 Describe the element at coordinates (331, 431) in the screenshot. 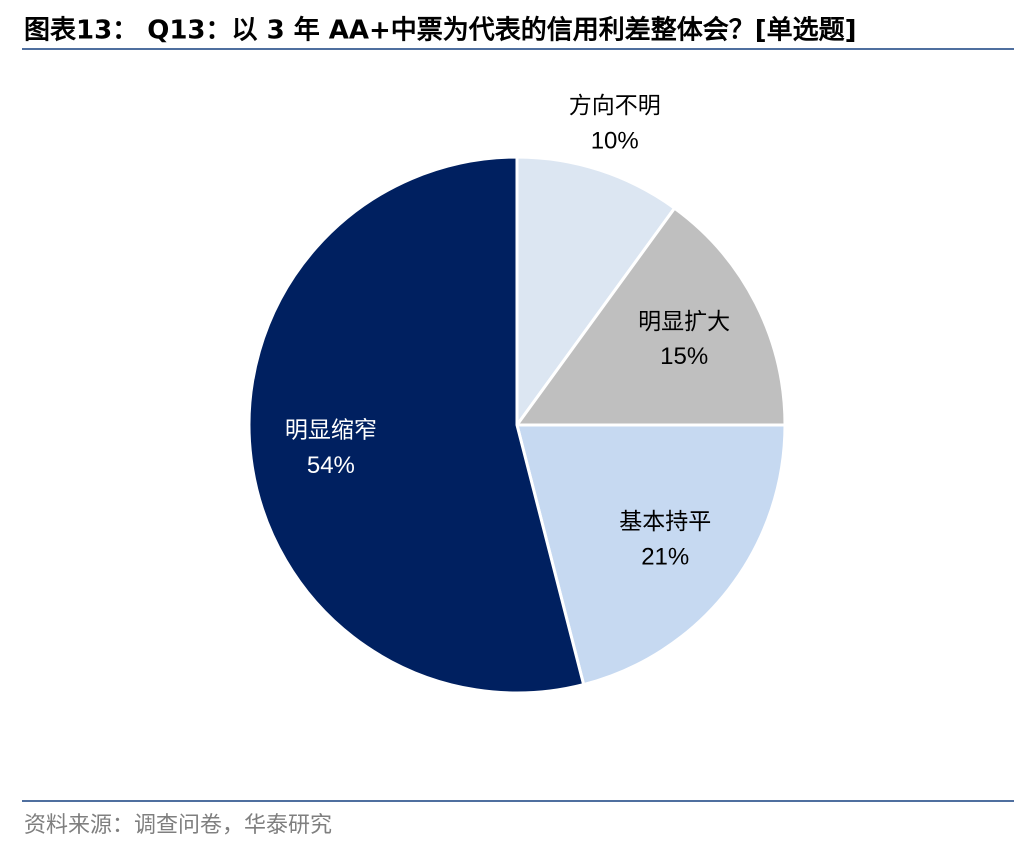

I see `slice-name: 明显缩窄` at that location.